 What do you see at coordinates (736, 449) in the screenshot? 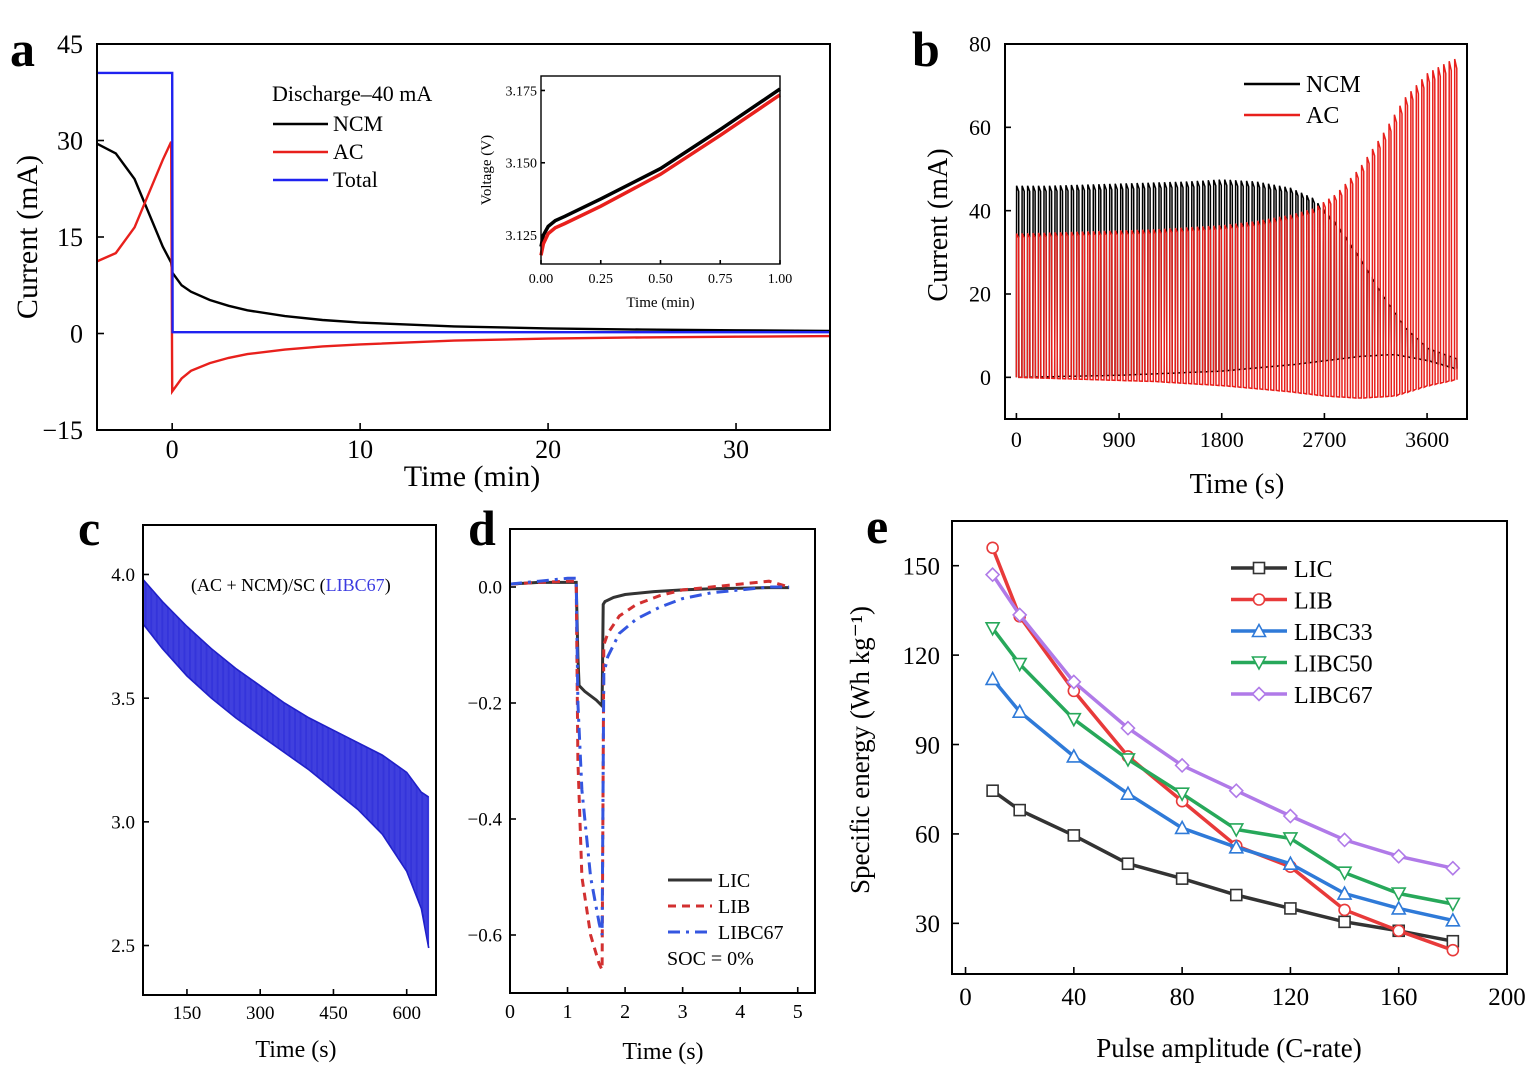
I see `panel-a-x-tick-label: 30` at bounding box center [736, 449].